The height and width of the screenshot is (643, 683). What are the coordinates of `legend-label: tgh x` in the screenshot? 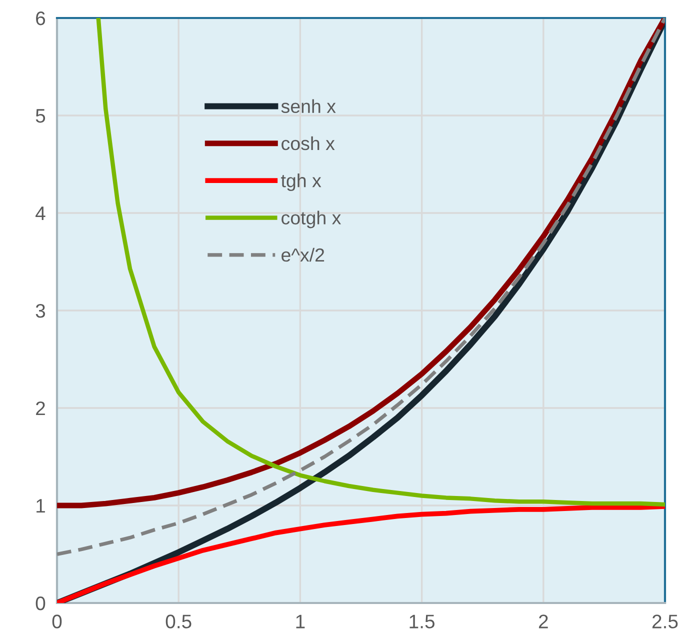 It's located at (301, 183).